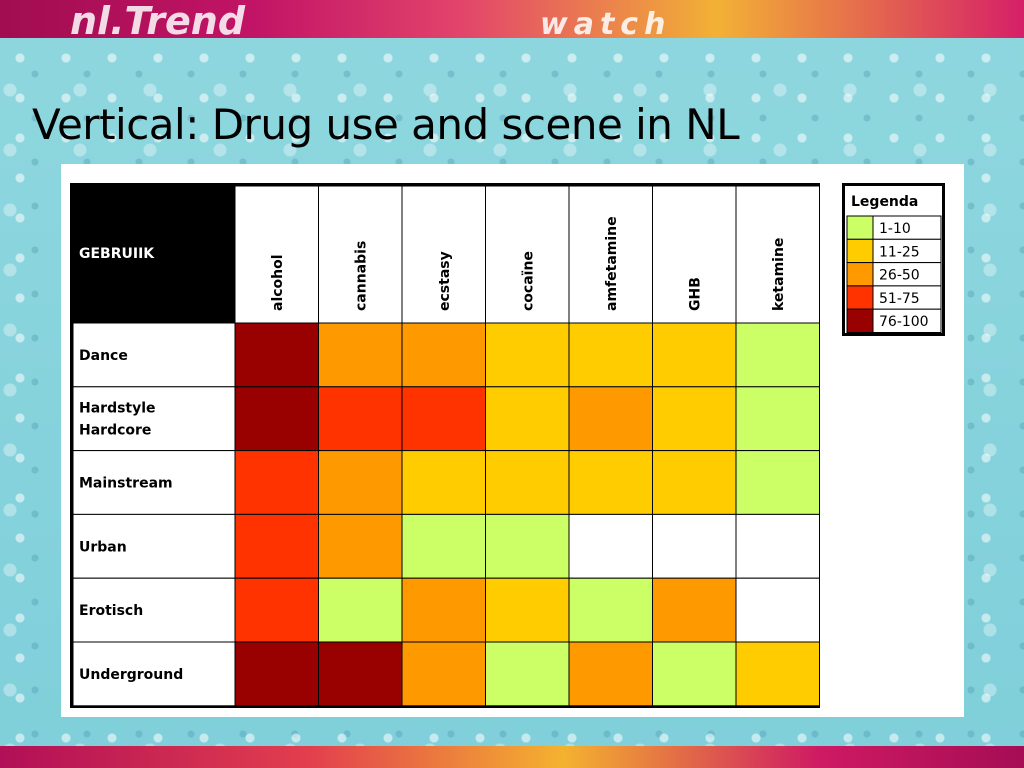 This screenshot has width=1024, height=768. What do you see at coordinates (445, 281) in the screenshot?
I see `column-header-label: ecstasy` at bounding box center [445, 281].